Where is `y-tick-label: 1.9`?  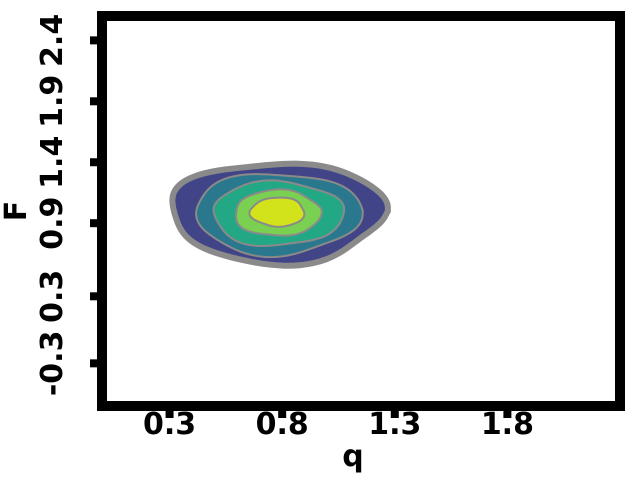 y-tick-label: 1.9 is located at coordinates (52, 101).